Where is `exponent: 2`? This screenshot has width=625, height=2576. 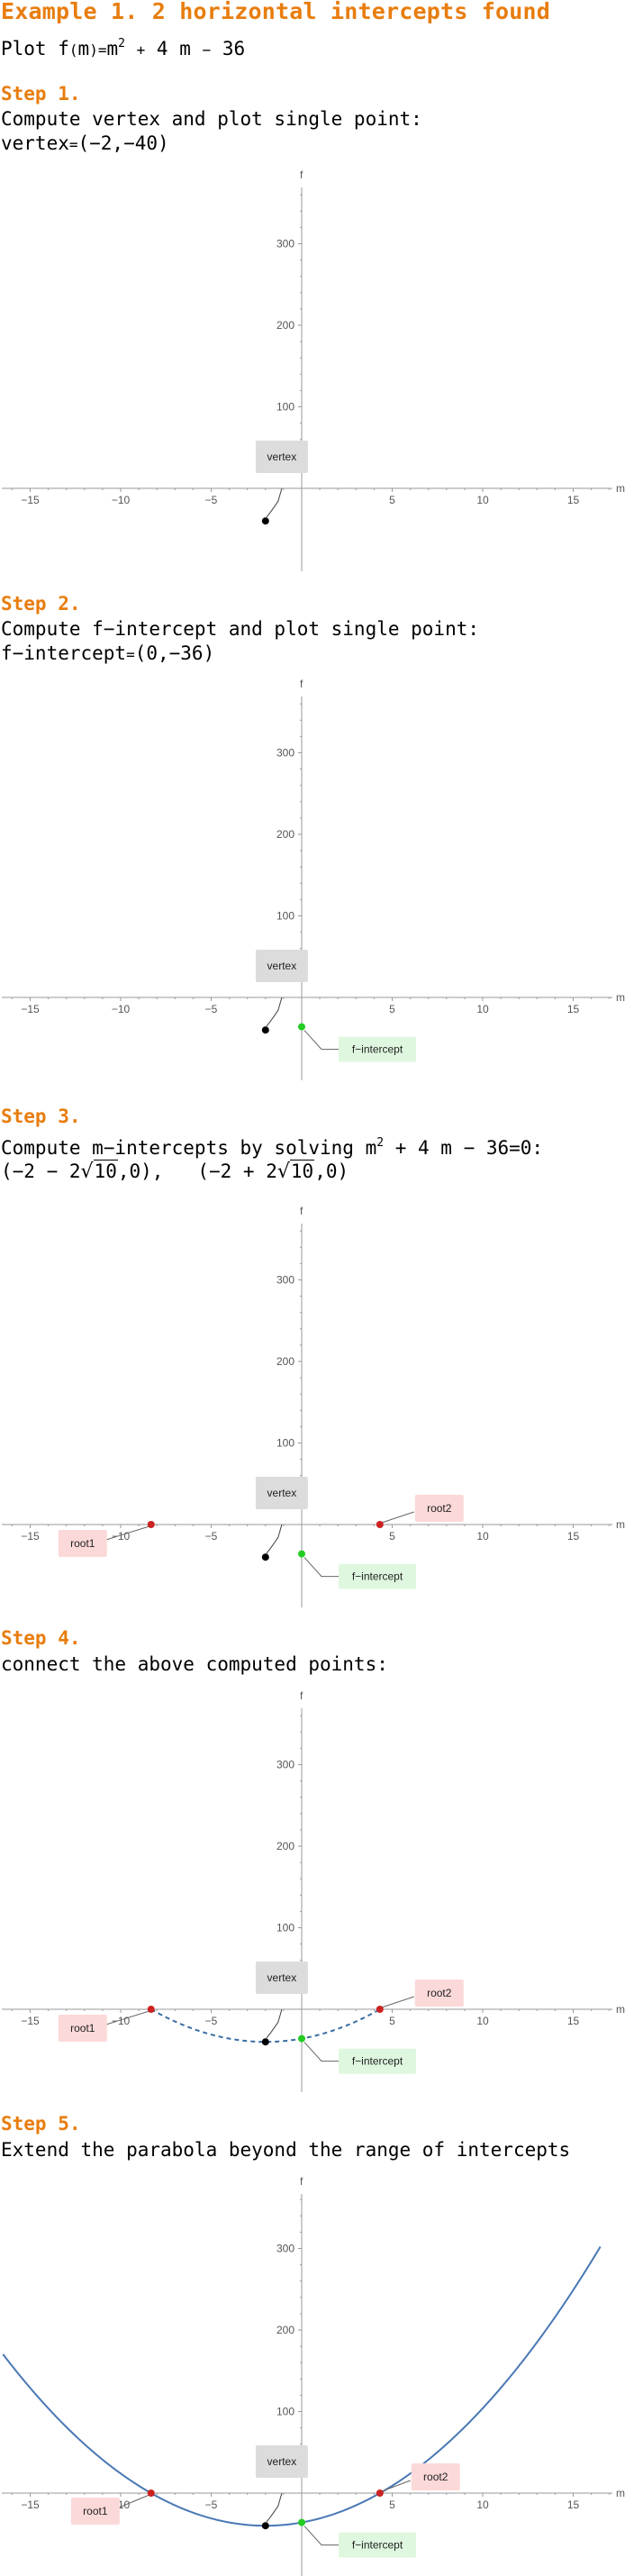
exponent: 2 is located at coordinates (121, 43).